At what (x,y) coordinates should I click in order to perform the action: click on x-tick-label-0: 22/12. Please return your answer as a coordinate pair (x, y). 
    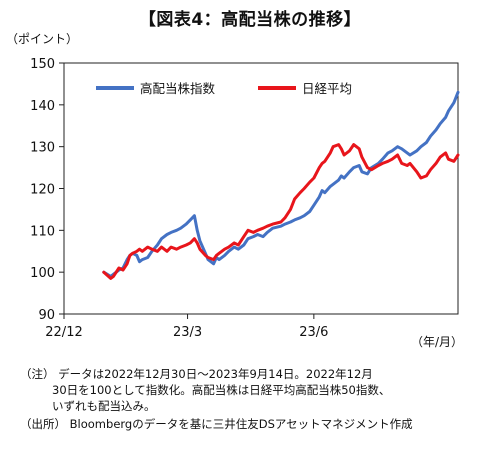
    Looking at the image, I should click on (63, 332).